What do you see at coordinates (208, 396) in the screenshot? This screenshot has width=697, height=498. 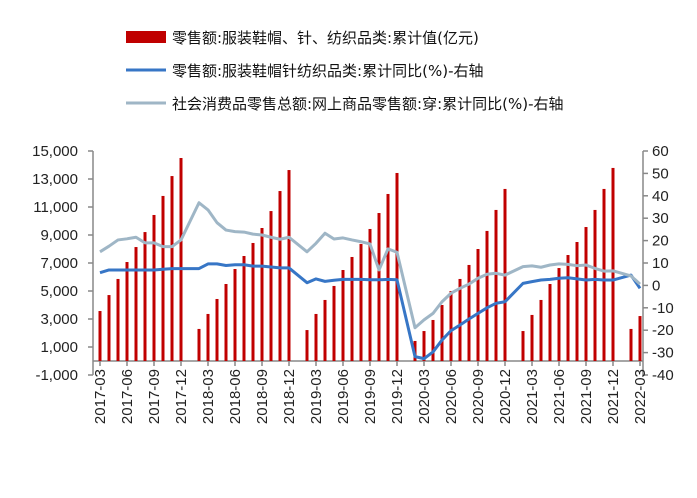 I see `x-tick-label: 2018-03` at bounding box center [208, 396].